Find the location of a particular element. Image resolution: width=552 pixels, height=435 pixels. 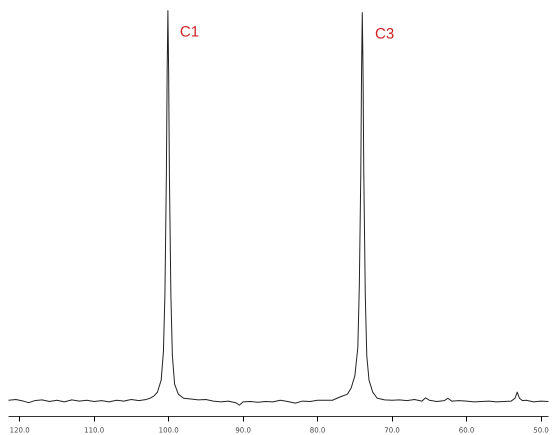

annotation: C1 is located at coordinates (190, 32).